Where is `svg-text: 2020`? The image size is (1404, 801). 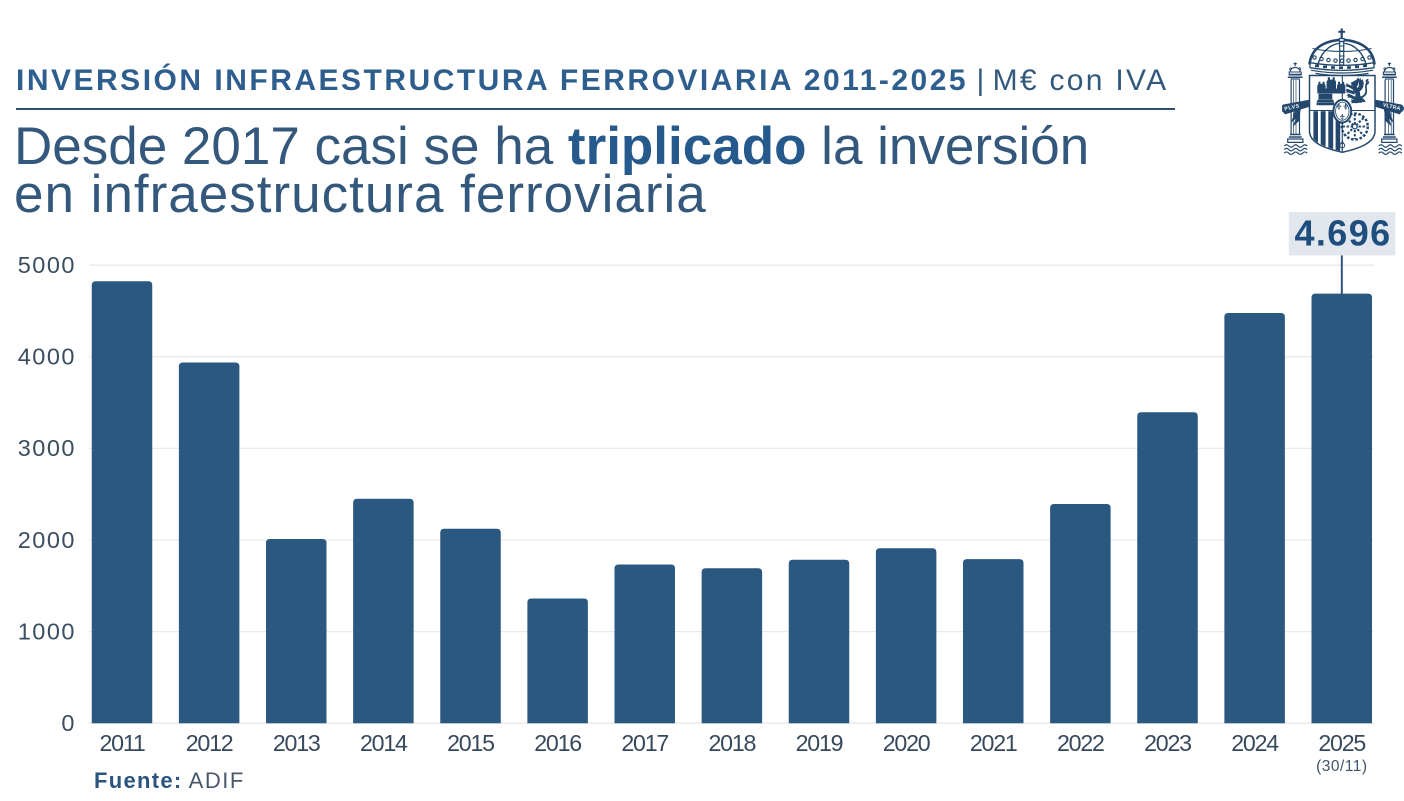 svg-text: 2020 is located at coordinates (906, 743).